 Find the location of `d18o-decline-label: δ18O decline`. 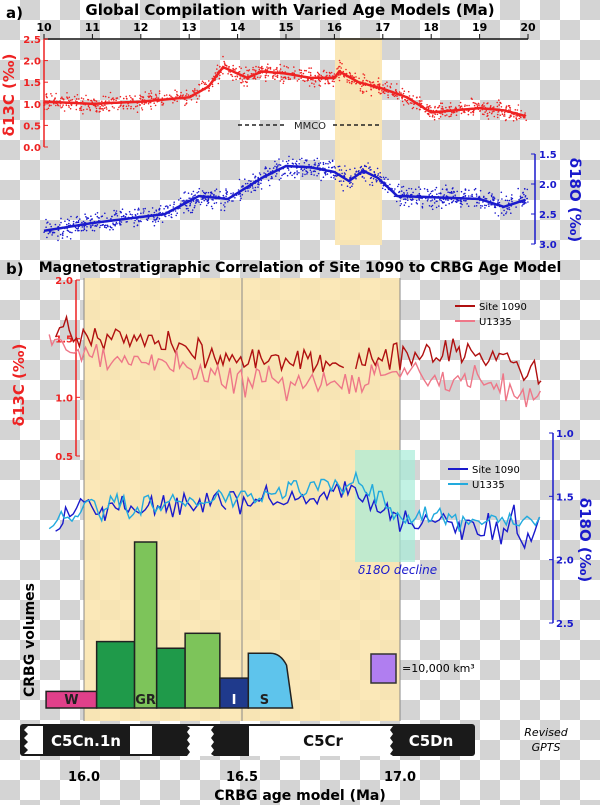

d18o-decline-label: δ18O decline is located at coordinates (397, 570).